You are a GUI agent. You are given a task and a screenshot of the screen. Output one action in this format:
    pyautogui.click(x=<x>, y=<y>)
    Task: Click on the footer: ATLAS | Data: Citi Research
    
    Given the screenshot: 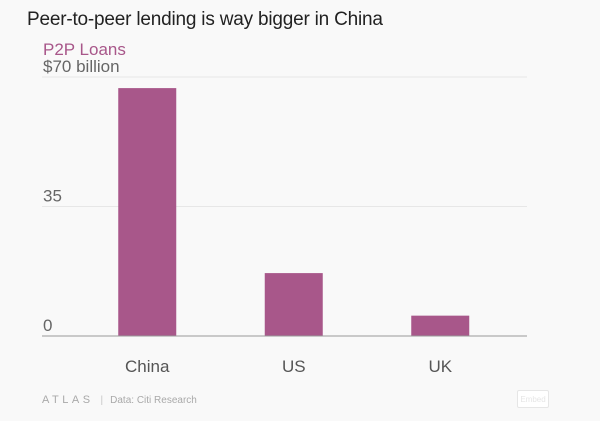 What is the action you would take?
    pyautogui.click(x=119, y=400)
    